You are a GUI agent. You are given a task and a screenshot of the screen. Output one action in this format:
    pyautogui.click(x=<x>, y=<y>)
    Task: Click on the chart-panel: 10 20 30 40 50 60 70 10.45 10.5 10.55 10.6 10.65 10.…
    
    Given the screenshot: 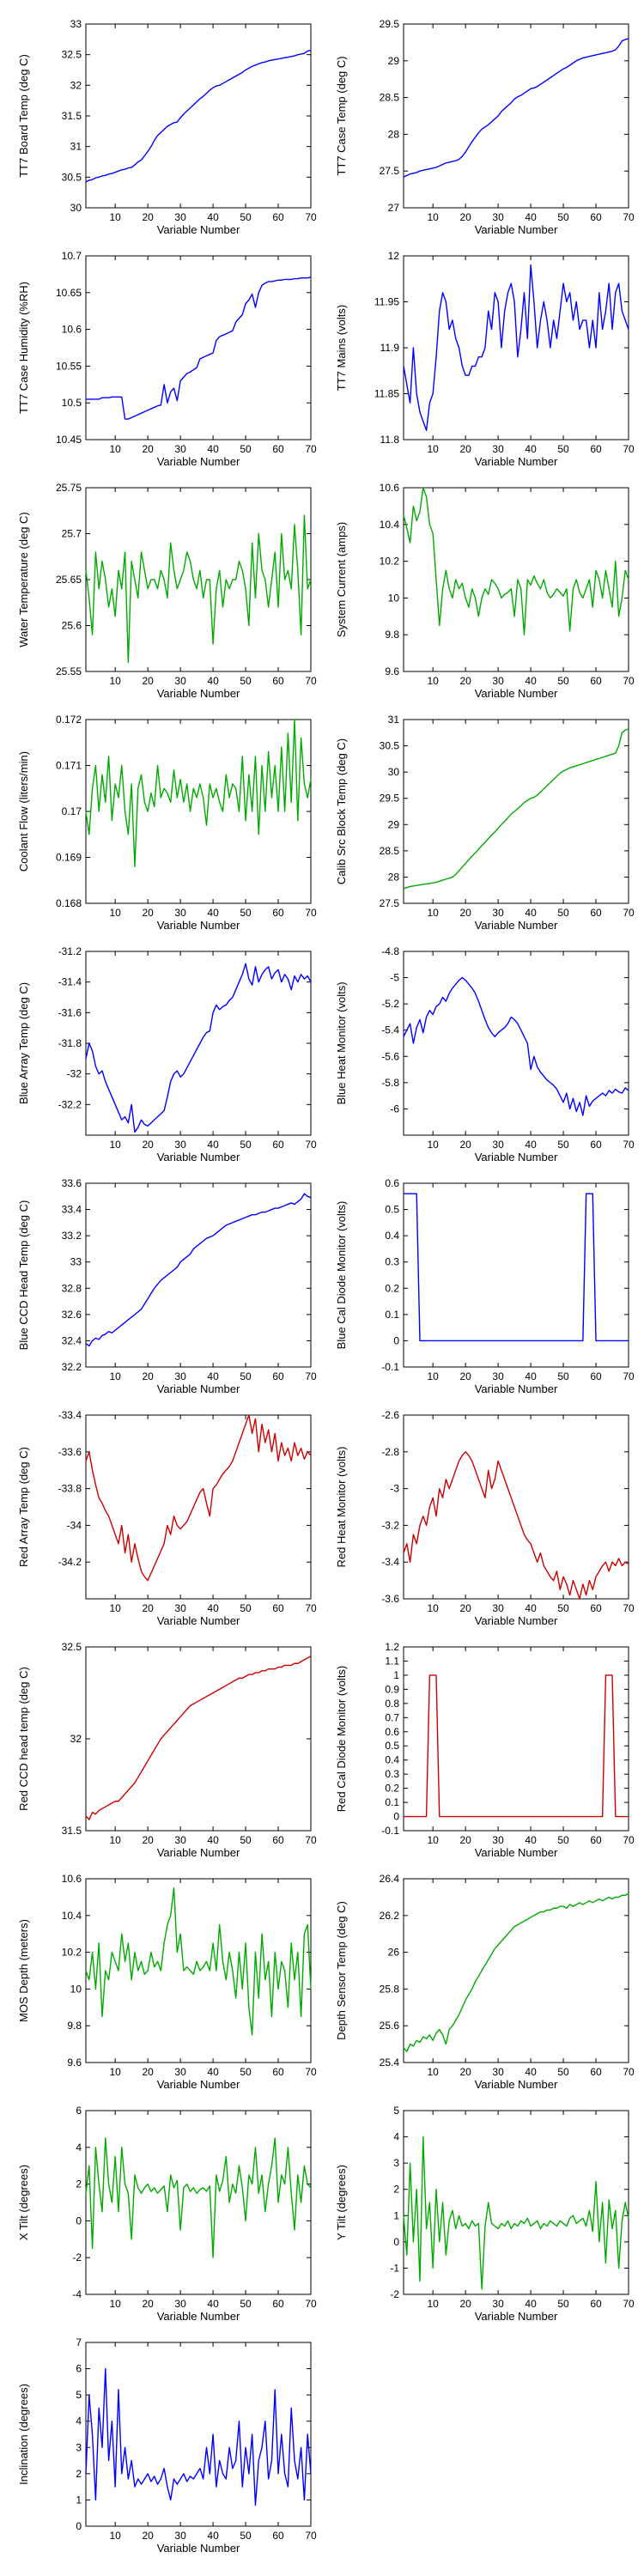 What is the action you would take?
    pyautogui.click(x=164, y=354)
    